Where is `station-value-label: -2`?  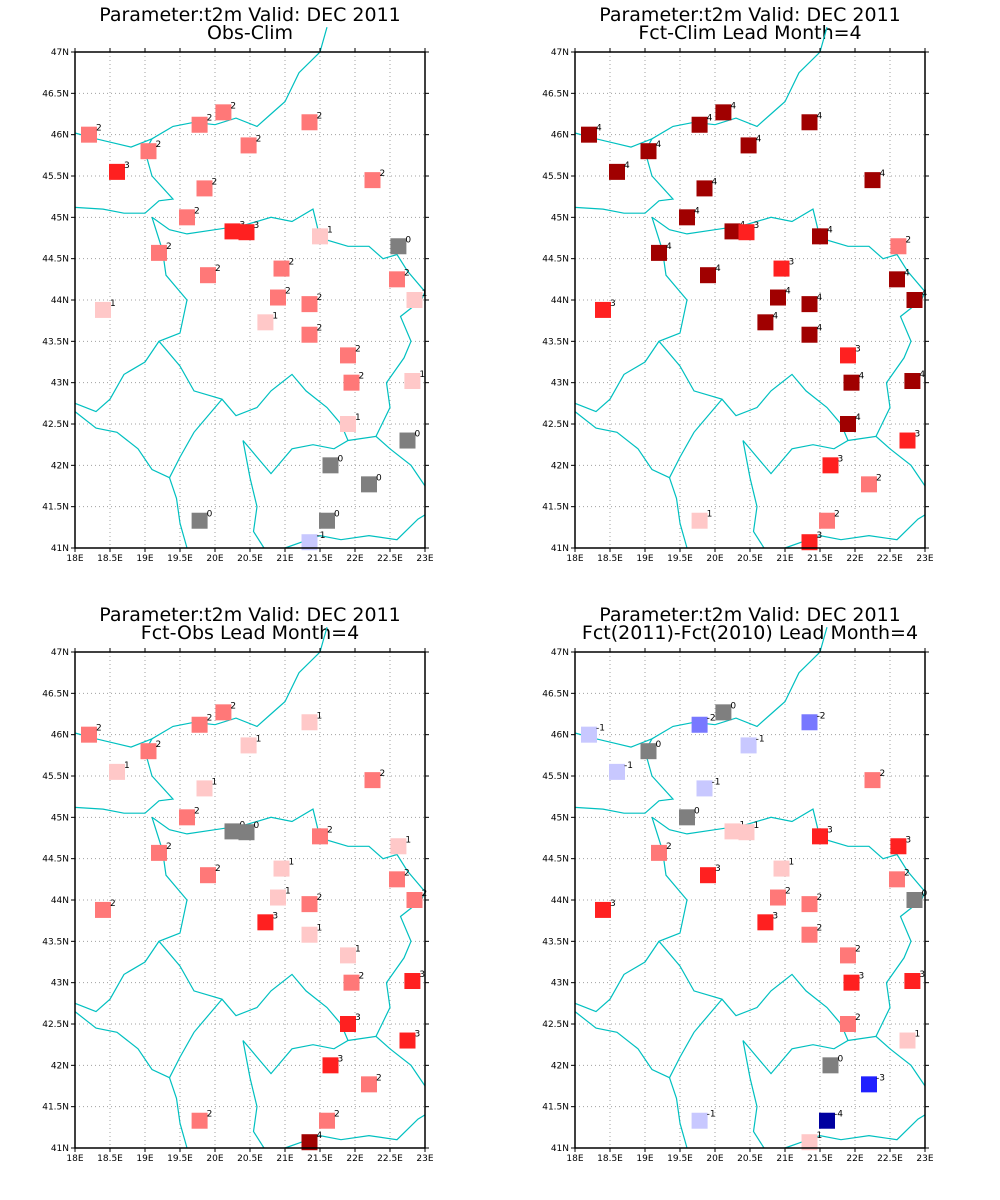
station-value-label: -2 is located at coordinates (821, 716).